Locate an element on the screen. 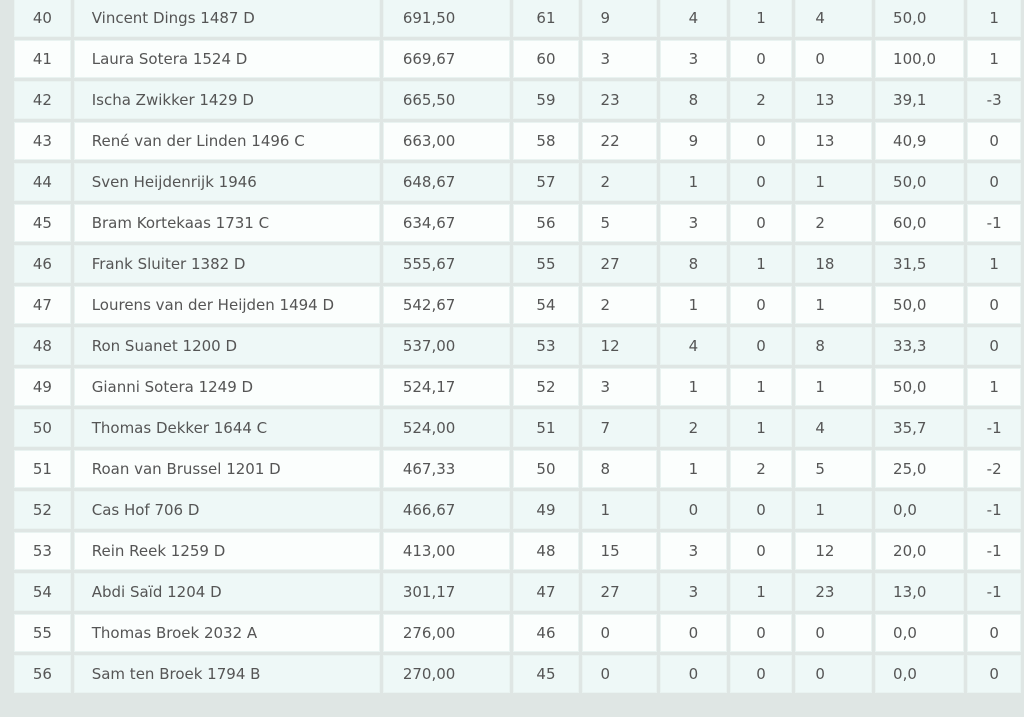 Image resolution: width=1024 pixels, height=717 pixels. rank-cell: 53 is located at coordinates (42, 551).